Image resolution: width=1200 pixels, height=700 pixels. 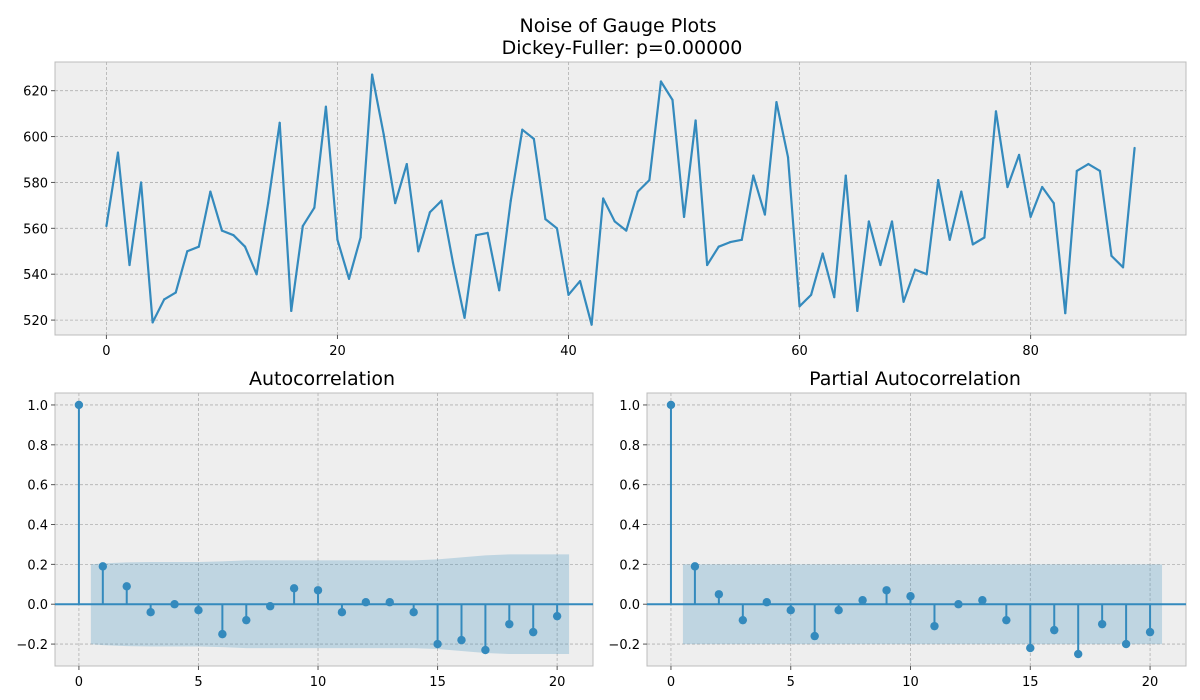 What do you see at coordinates (32, 645) in the screenshot?
I see `y-tick-label: −0.2` at bounding box center [32, 645].